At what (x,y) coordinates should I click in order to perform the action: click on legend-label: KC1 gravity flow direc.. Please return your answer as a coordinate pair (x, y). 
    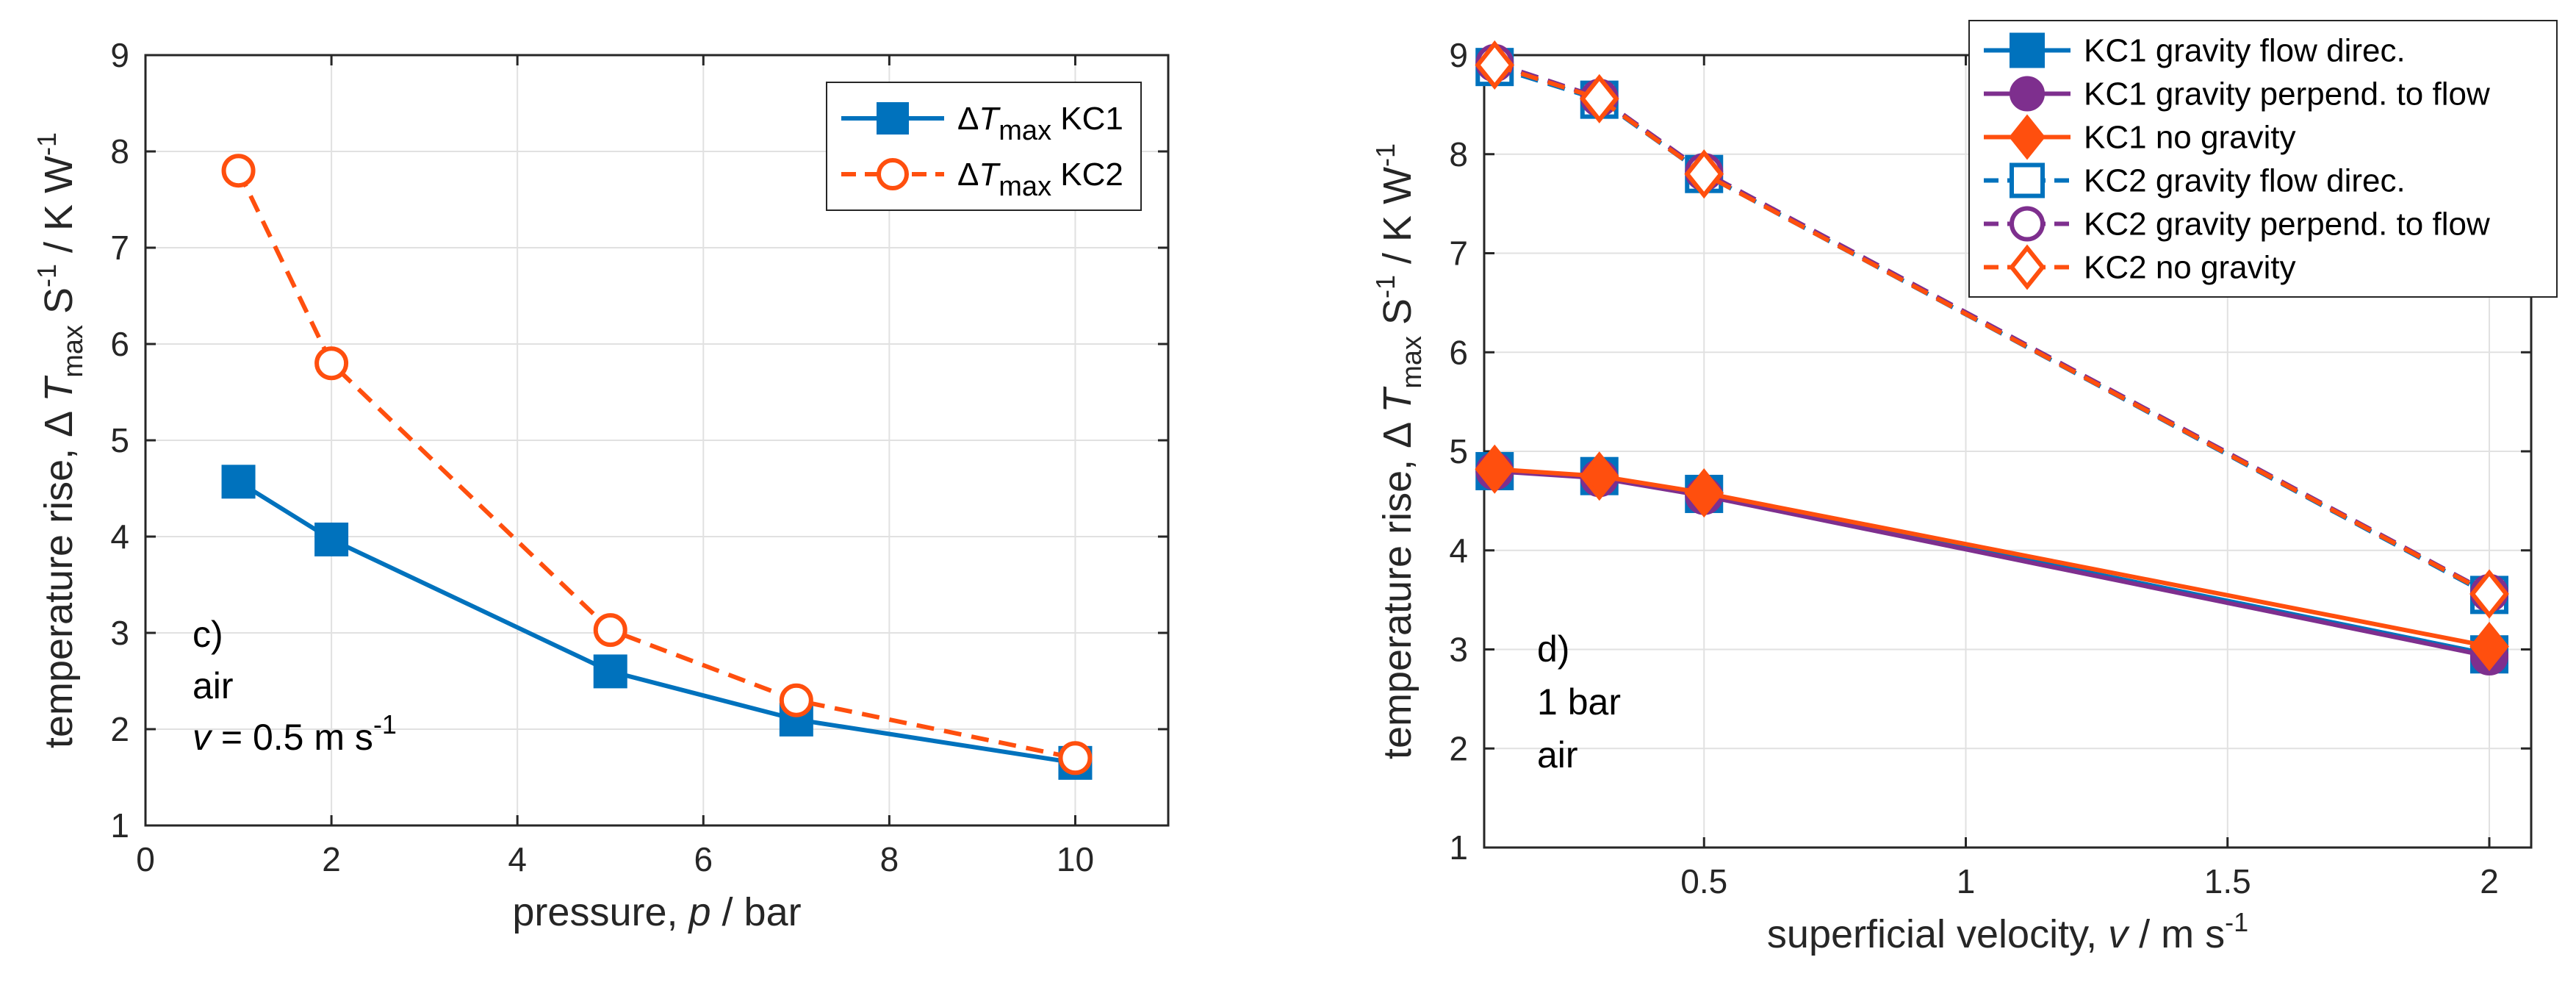
    Looking at the image, I should click on (2245, 51).